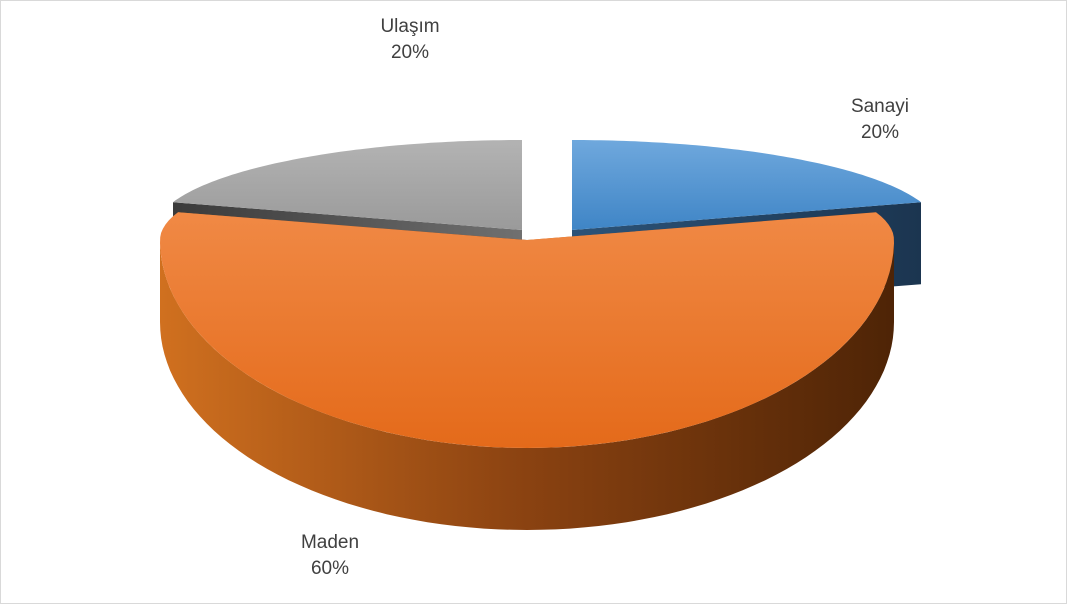 The height and width of the screenshot is (605, 1068). Describe the element at coordinates (409, 26) in the screenshot. I see `category-label: Ulaşım` at that location.